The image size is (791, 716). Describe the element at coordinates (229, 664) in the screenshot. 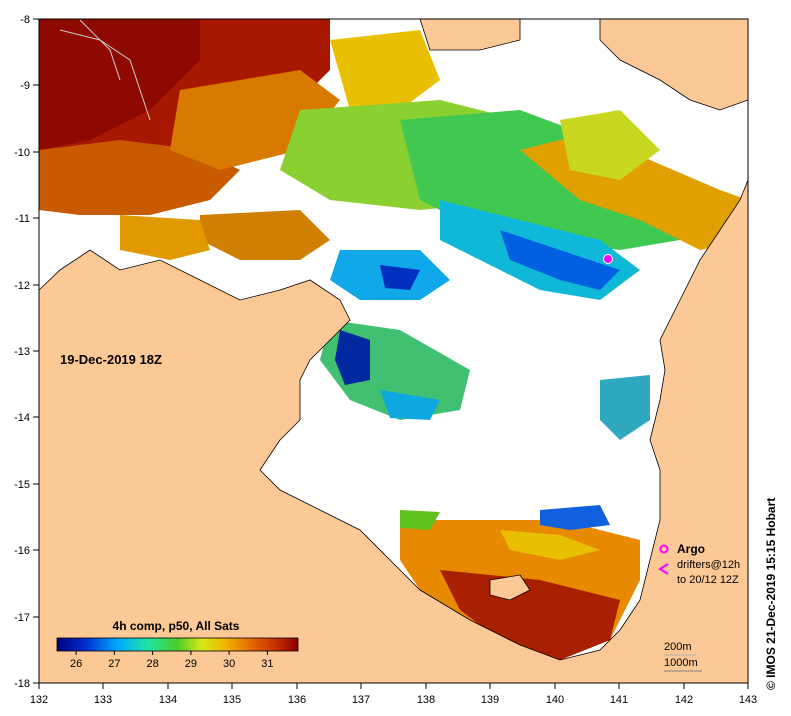

I see `colorbar-tick-label: 30` at that location.